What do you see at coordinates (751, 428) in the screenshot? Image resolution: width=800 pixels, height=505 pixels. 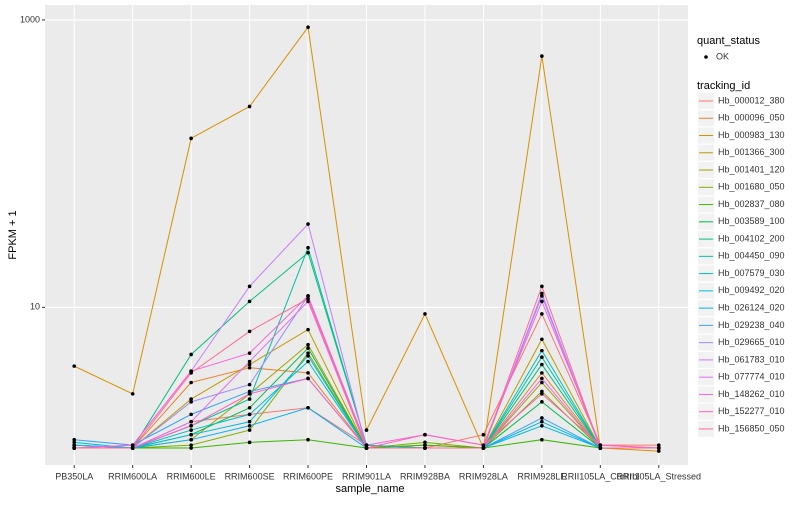 I see `legend-label: Hb_156850_050` at bounding box center [751, 428].